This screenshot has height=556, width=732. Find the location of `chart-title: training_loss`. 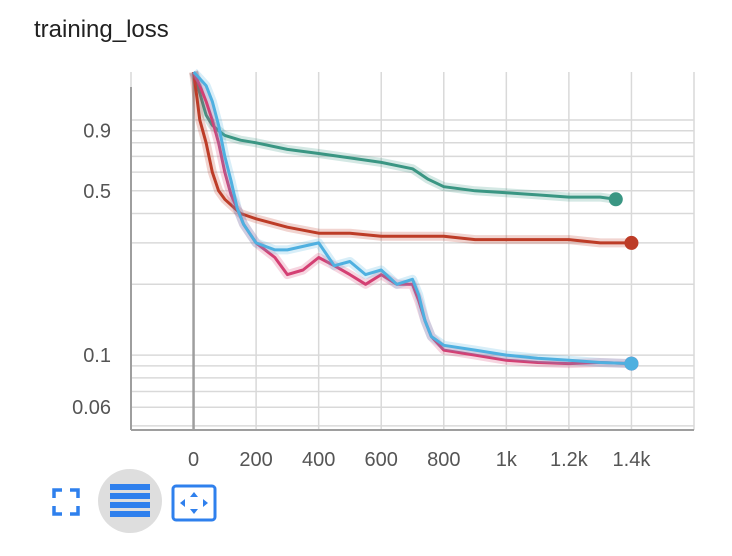

chart-title: training_loss is located at coordinates (101, 29).